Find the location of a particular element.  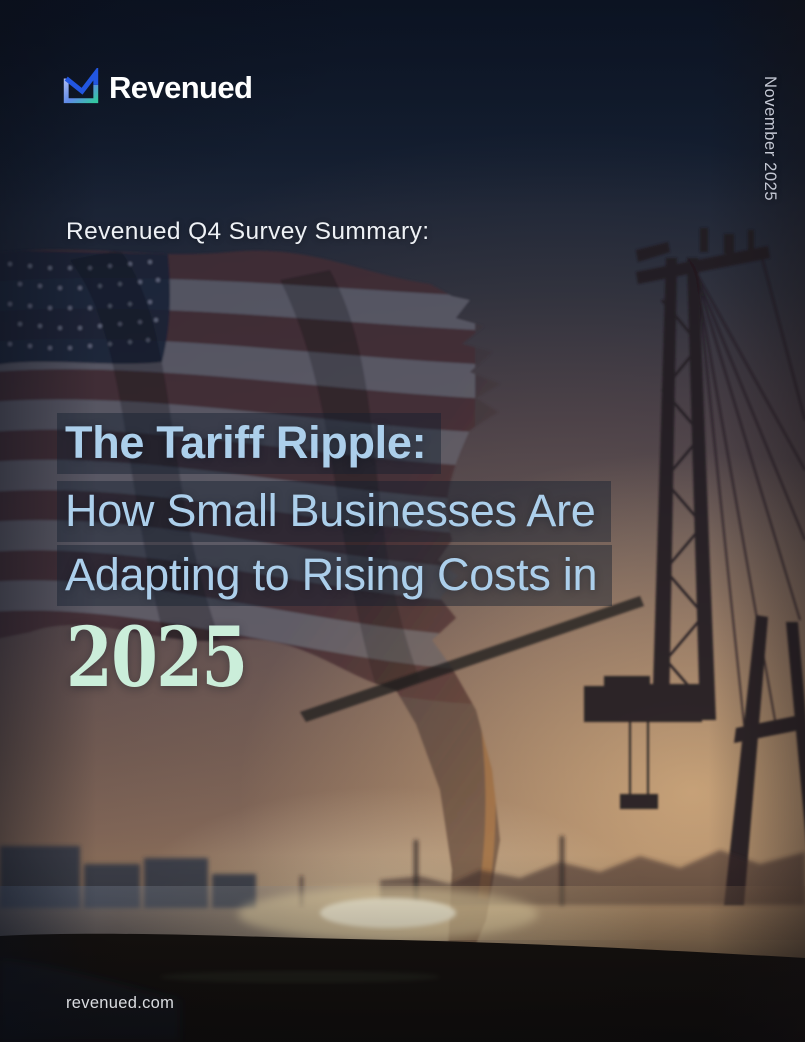

survey-kicker: Revenued Q4 Survey Summary: is located at coordinates (248, 231).